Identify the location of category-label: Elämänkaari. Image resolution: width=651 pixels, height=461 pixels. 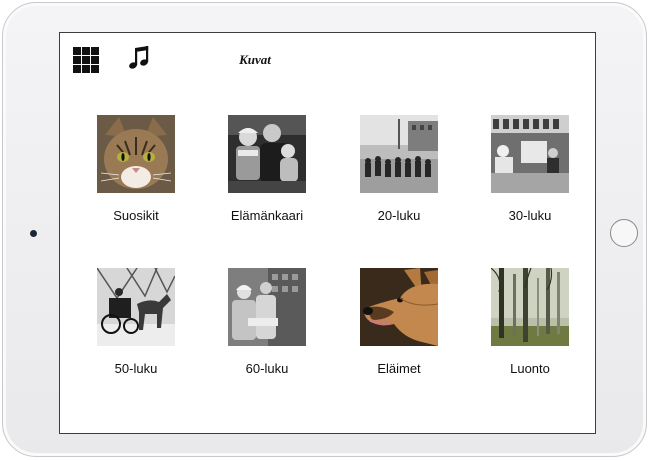
(267, 215).